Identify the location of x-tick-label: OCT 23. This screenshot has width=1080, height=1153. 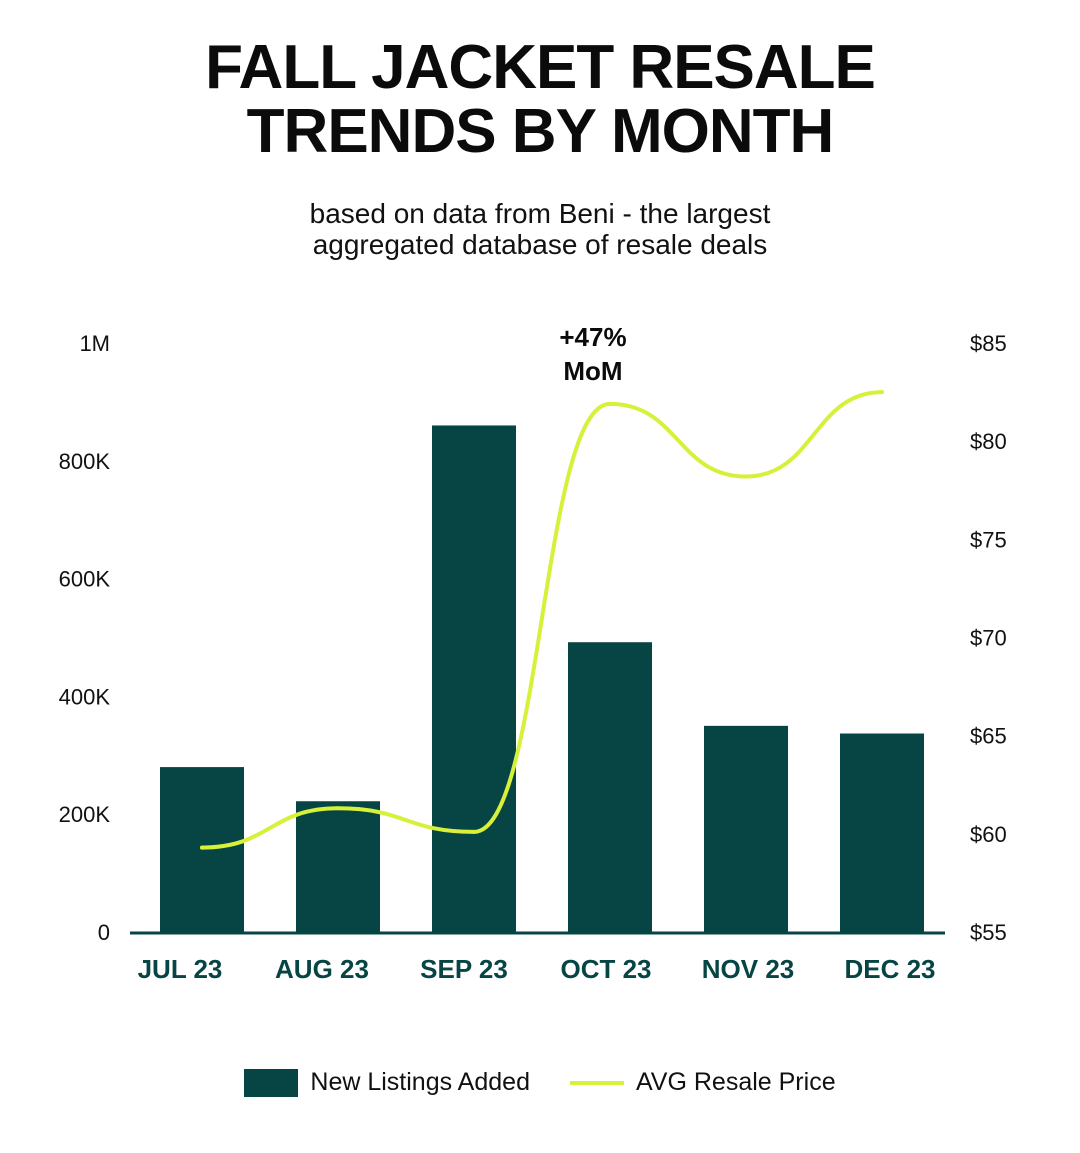
(605, 969).